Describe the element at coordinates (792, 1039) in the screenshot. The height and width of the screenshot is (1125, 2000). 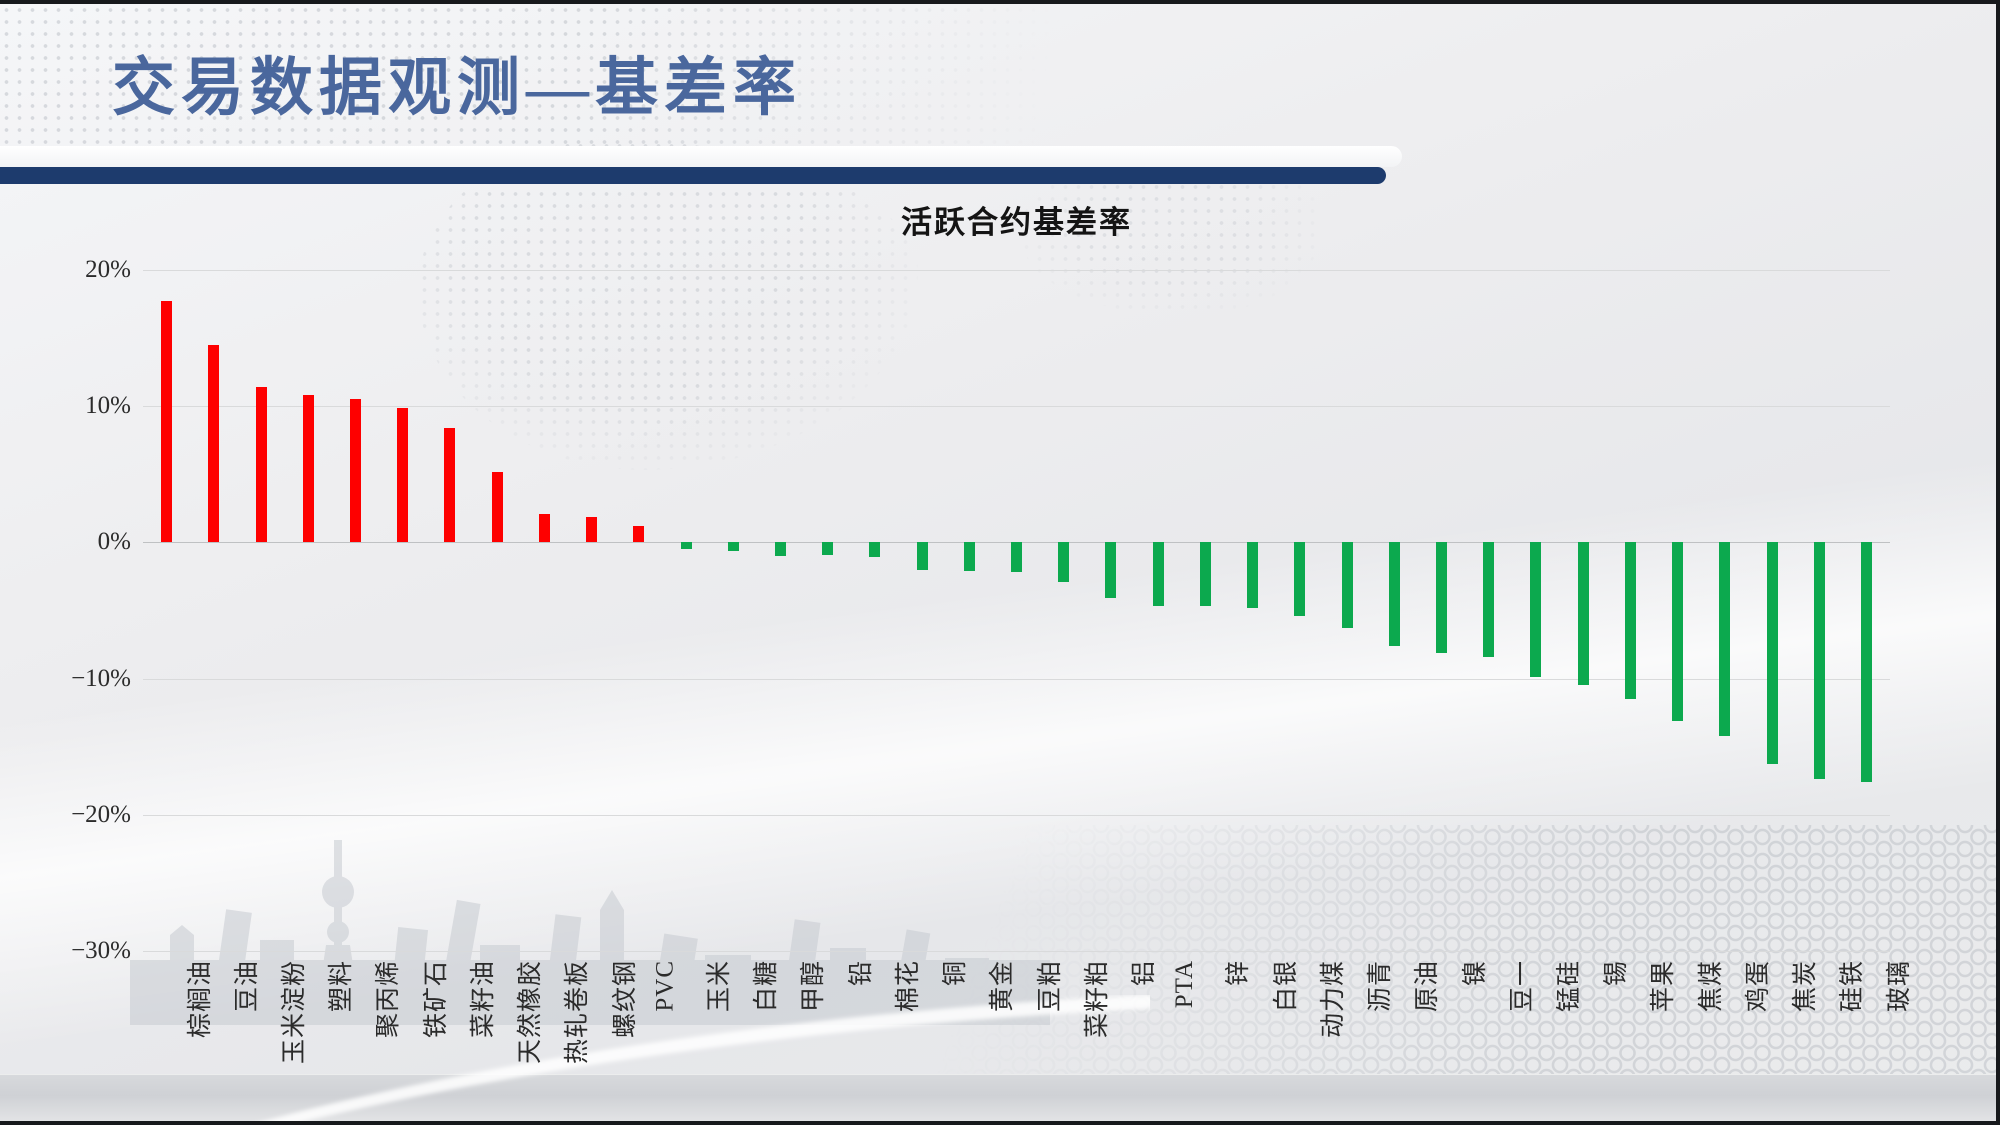
I see `category-cell: 甲醇` at that location.